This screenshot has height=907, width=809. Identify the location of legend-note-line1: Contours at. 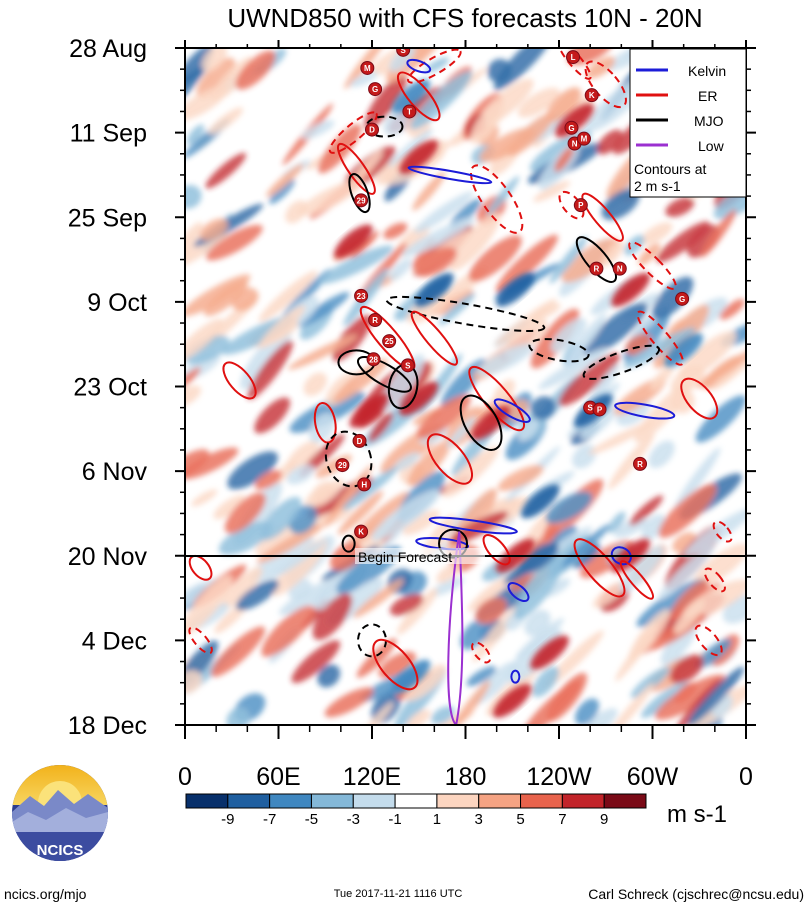
(670, 169).